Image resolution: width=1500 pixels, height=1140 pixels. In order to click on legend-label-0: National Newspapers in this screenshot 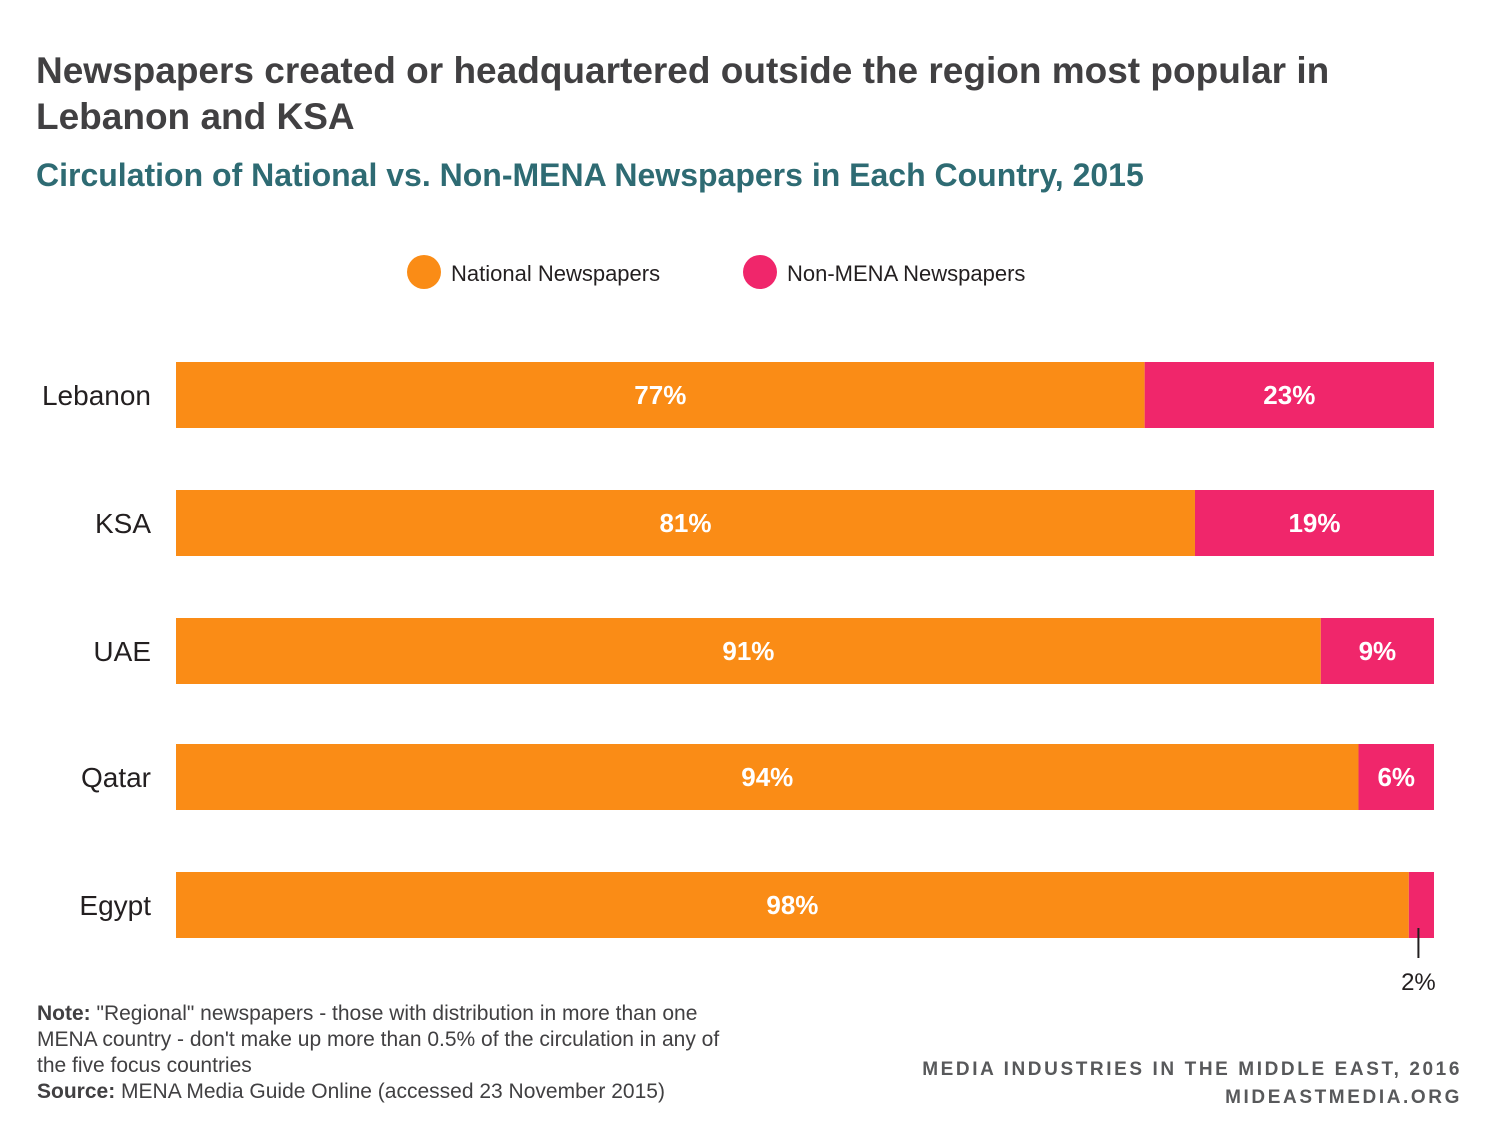, I will do `click(555, 273)`.